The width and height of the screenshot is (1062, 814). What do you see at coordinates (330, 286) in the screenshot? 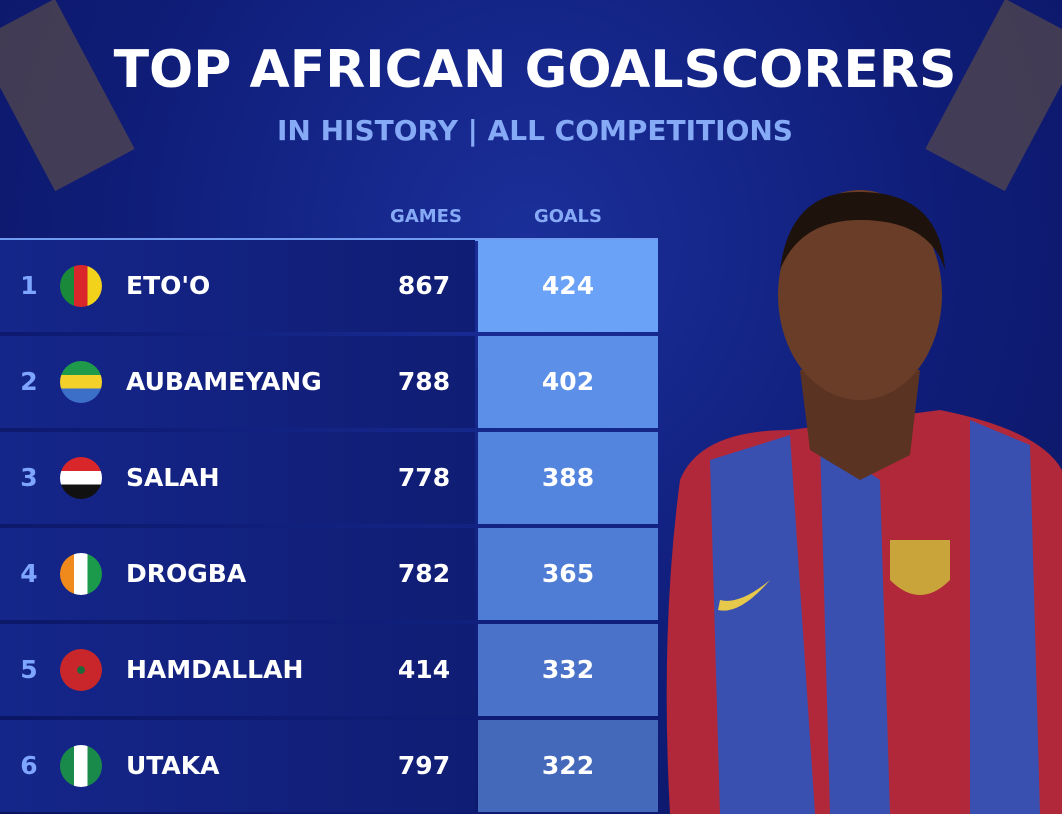
I see `table-row: 1 ETO'O 867 424` at bounding box center [330, 286].